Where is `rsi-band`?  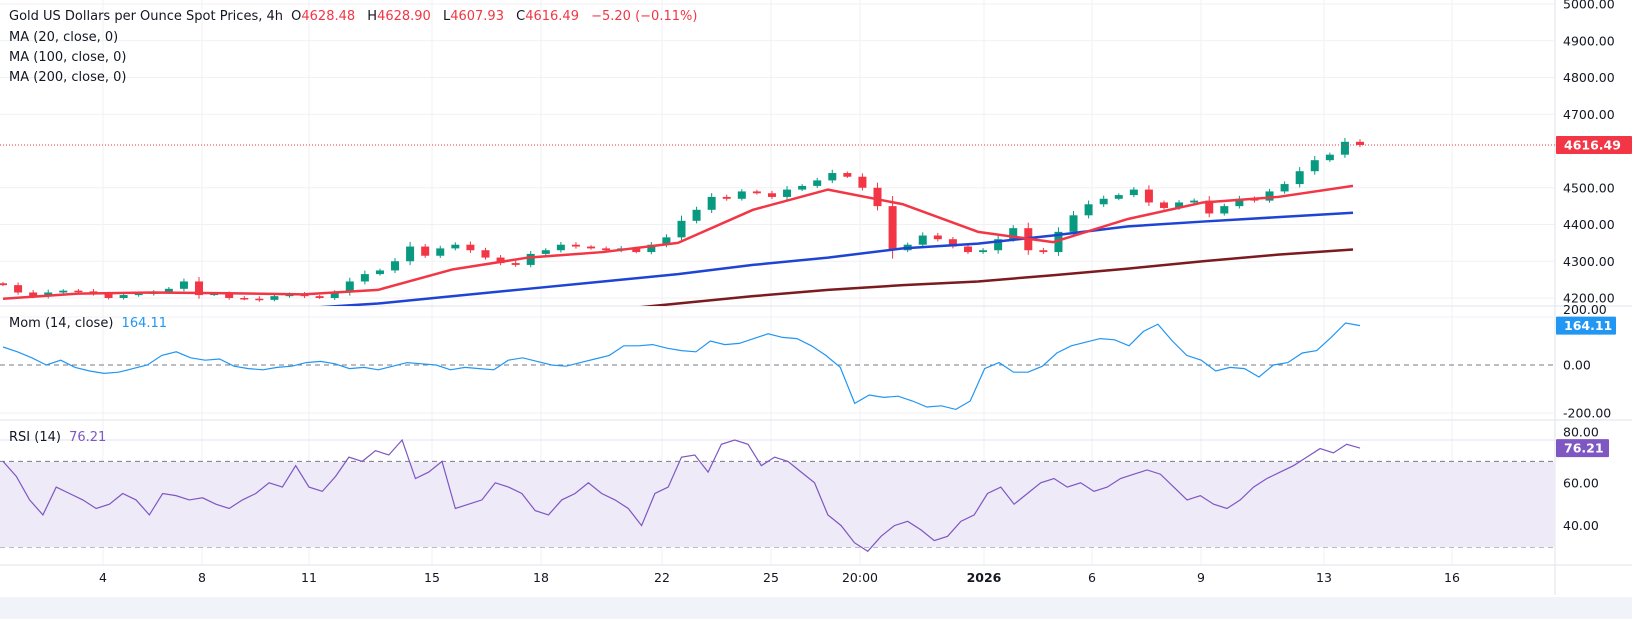
rsi-band is located at coordinates (777, 504).